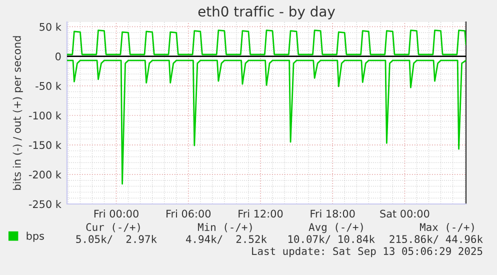 The width and height of the screenshot is (497, 275). I want to click on y-tick-label: -100 k, so click(45, 115).